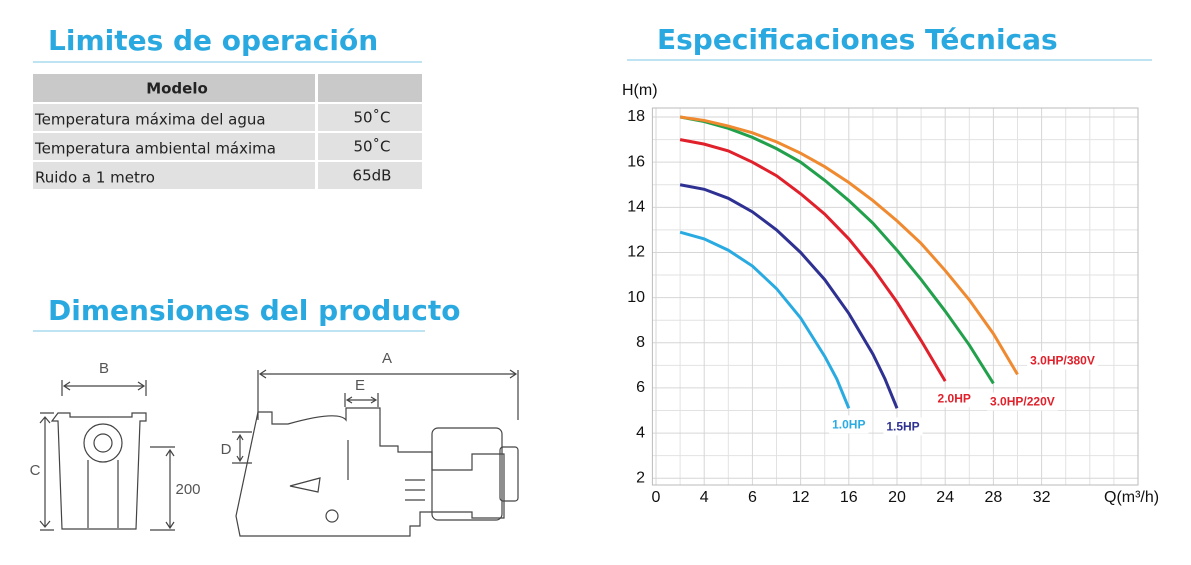 Image resolution: width=1191 pixels, height=565 pixels. Describe the element at coordinates (636, 207) in the screenshot. I see `y-tick-label: 14` at that location.